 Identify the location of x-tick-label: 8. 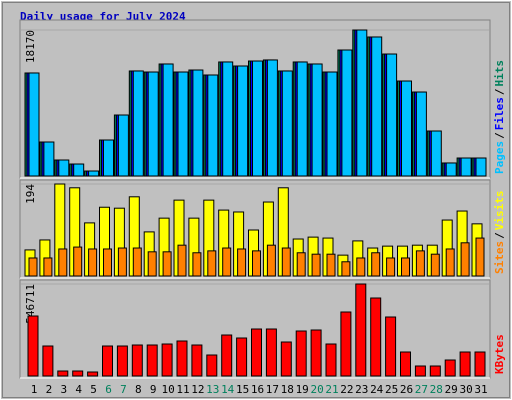
(138, 389).